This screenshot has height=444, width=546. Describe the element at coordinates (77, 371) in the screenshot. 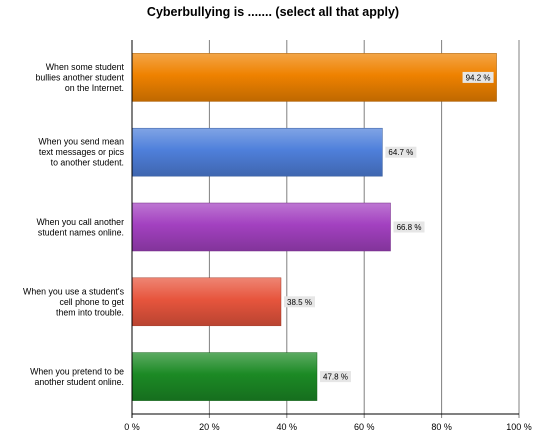

I see `category-label: When you pretend to be` at that location.